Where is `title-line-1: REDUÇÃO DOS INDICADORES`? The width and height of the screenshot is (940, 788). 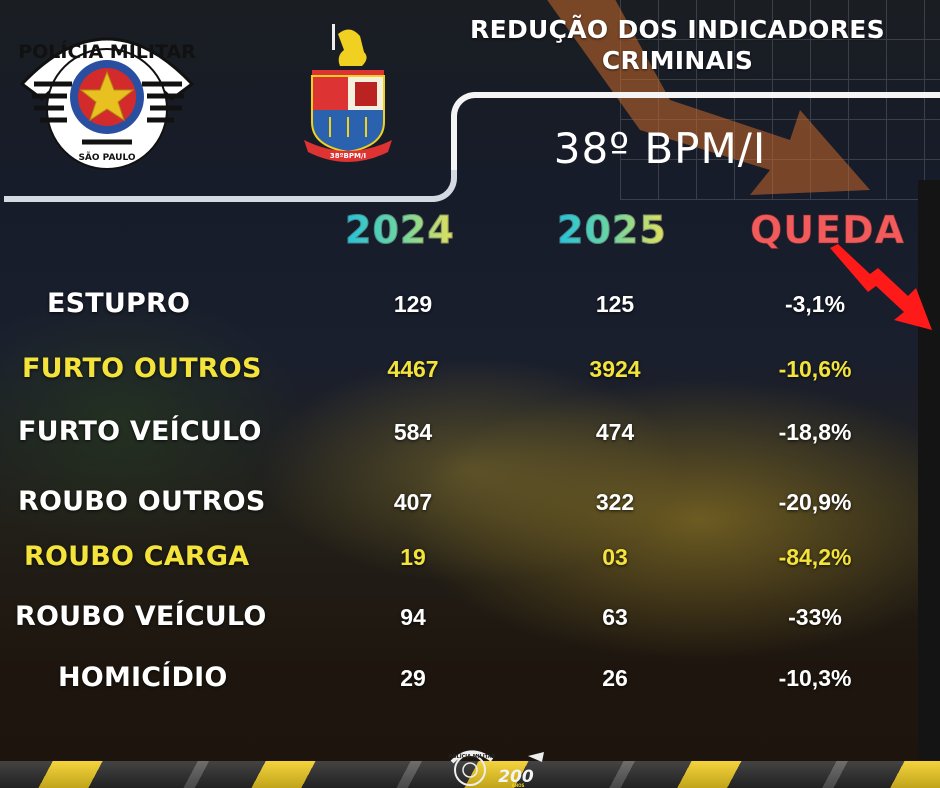 title-line-1: REDUÇÃO DOS INDICADORES is located at coordinates (677, 29).